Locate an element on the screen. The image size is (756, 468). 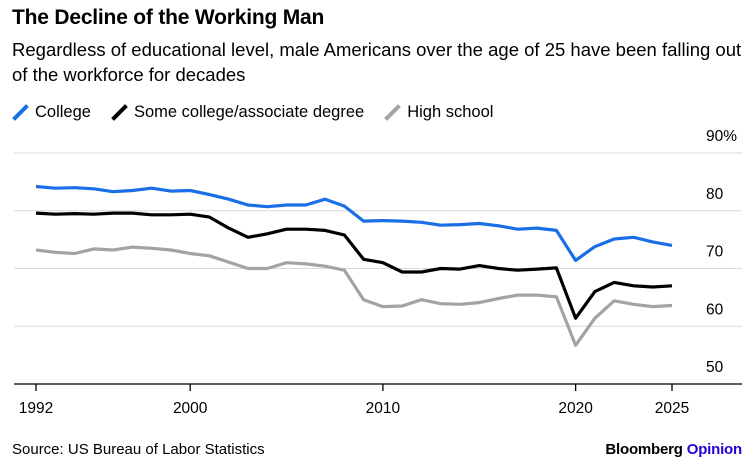
legend-label-high-school: High school is located at coordinates (450, 111).